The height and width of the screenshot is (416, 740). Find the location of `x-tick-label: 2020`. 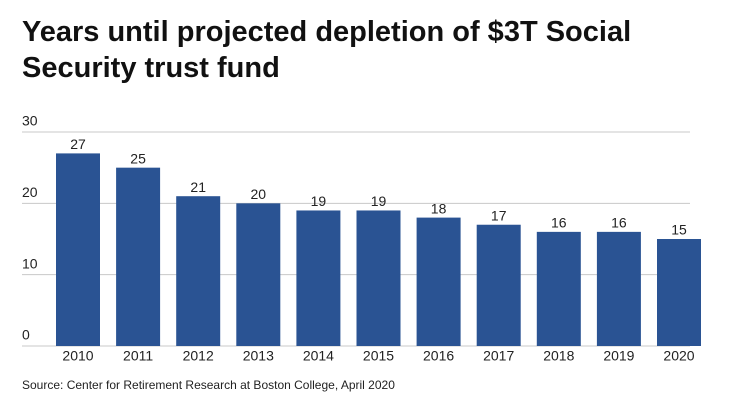

x-tick-label: 2020 is located at coordinates (678, 356).